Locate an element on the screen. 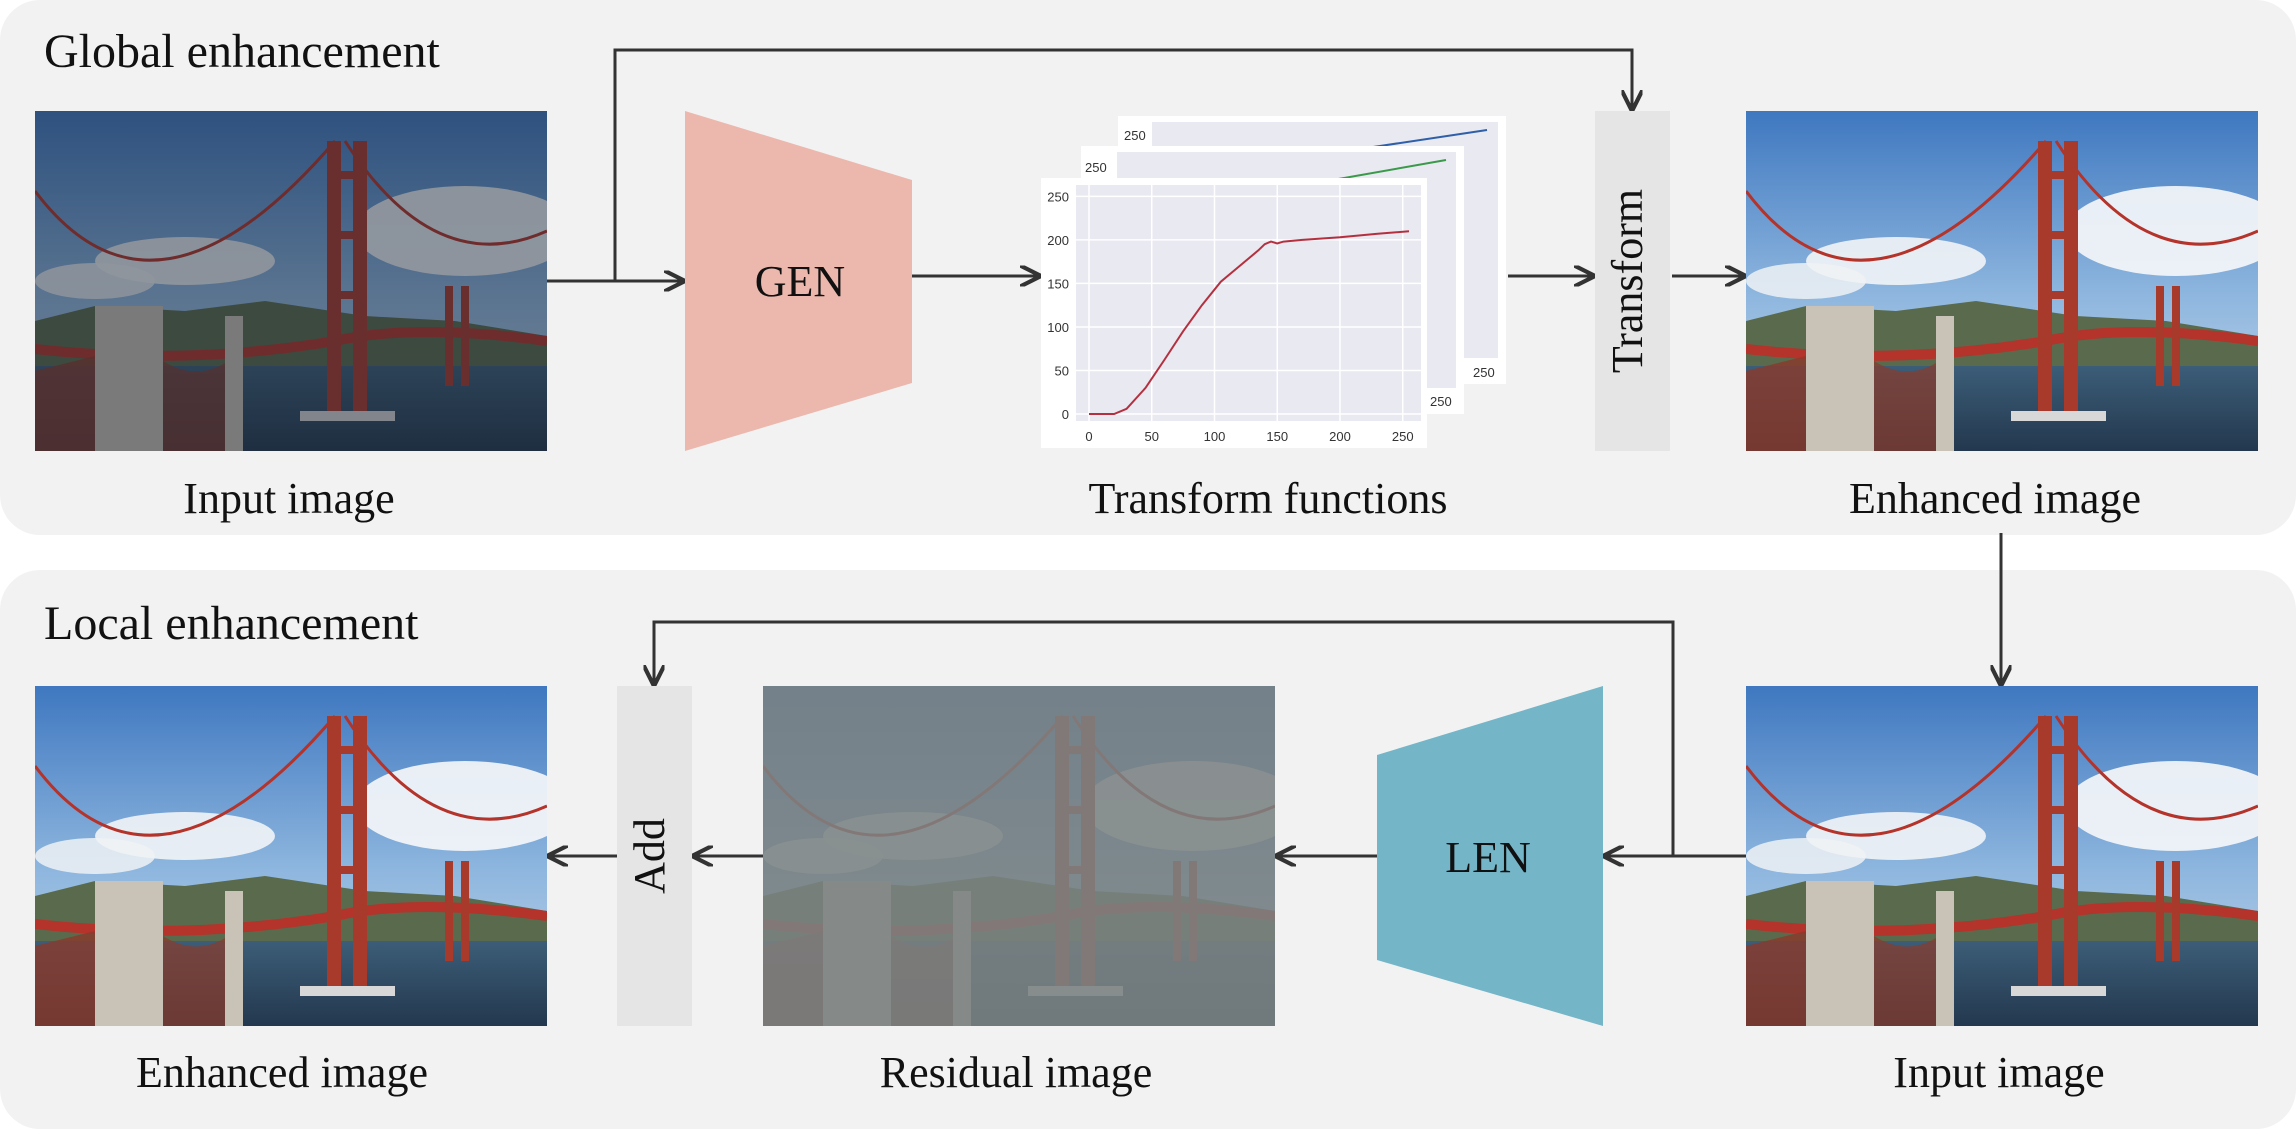 The height and width of the screenshot is (1129, 2296). functions-caption: Transform functions is located at coordinates (1268, 498).